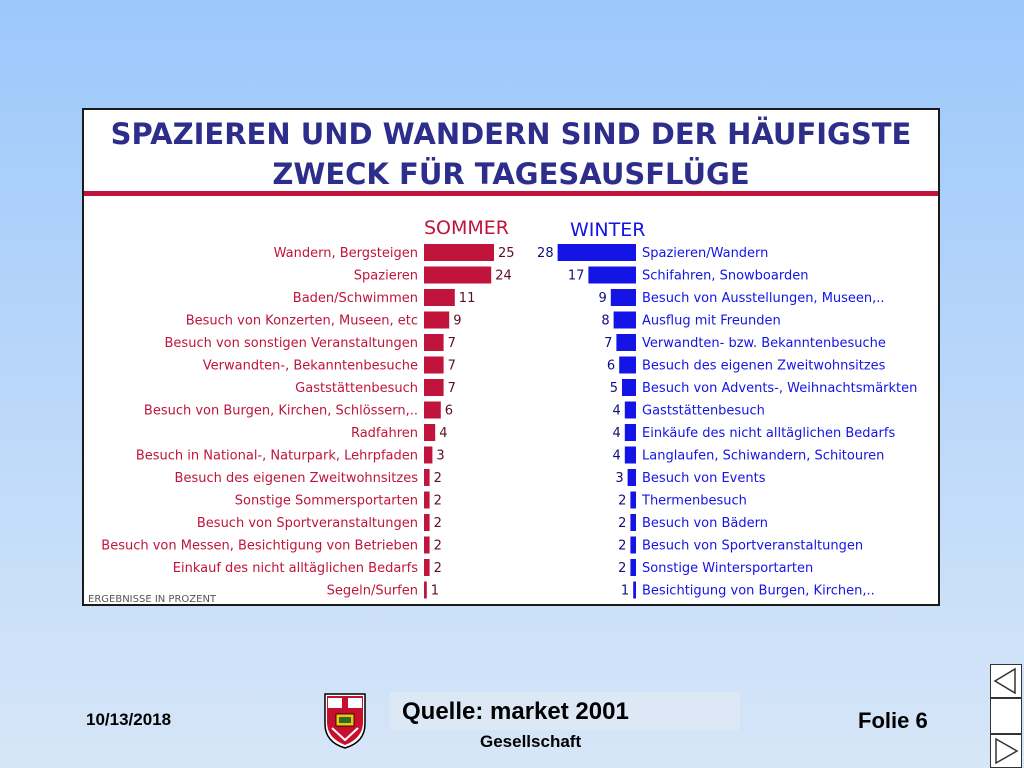 This screenshot has width=1024, height=768. Describe the element at coordinates (355, 298) in the screenshot. I see `sommer-category-label: Baden/Schwimmen` at that location.